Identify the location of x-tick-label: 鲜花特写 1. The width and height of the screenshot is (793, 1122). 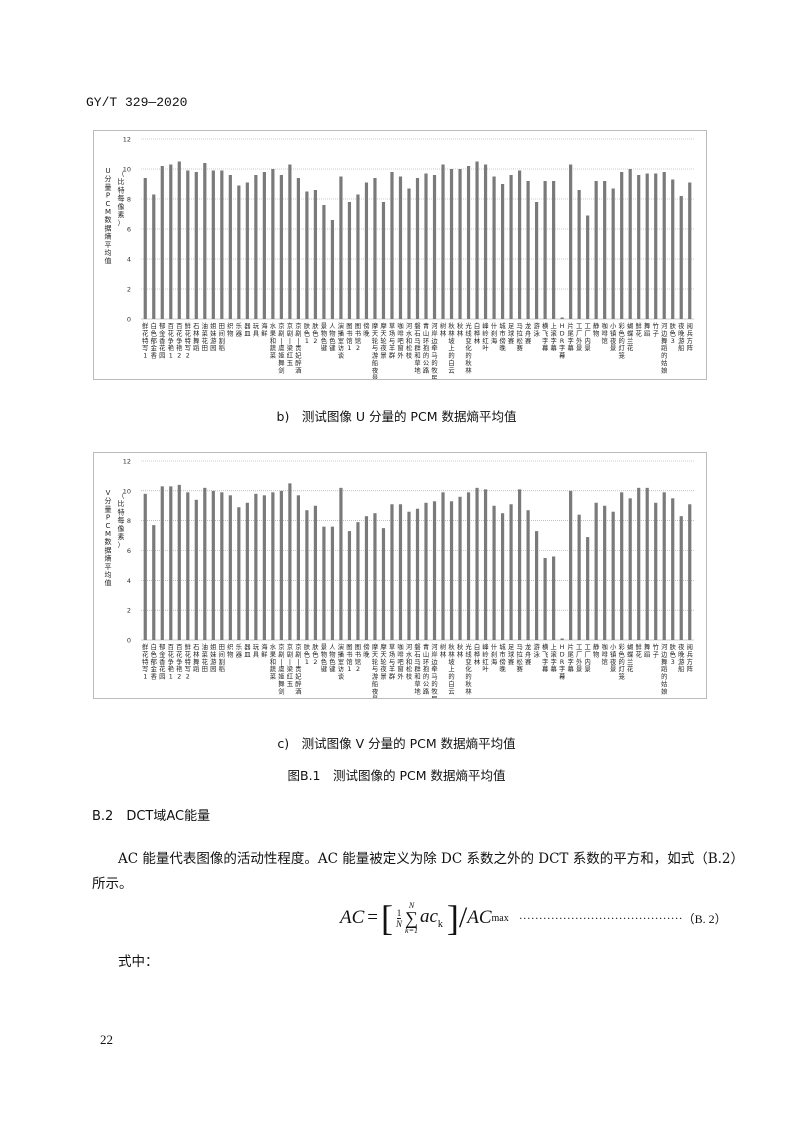
(145, 340).